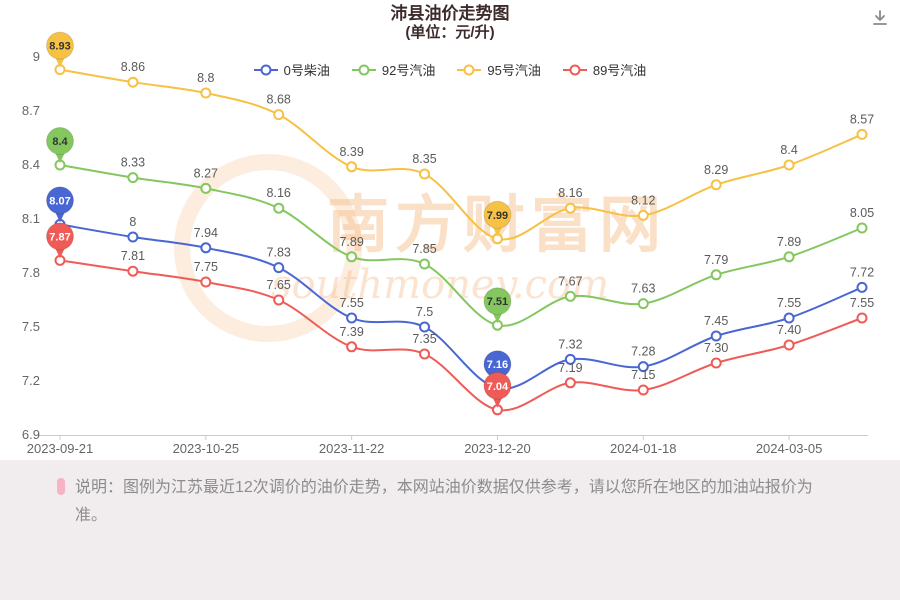 This screenshot has width=900, height=600. Describe the element at coordinates (133, 256) in the screenshot. I see `point-label: 7.81` at that location.